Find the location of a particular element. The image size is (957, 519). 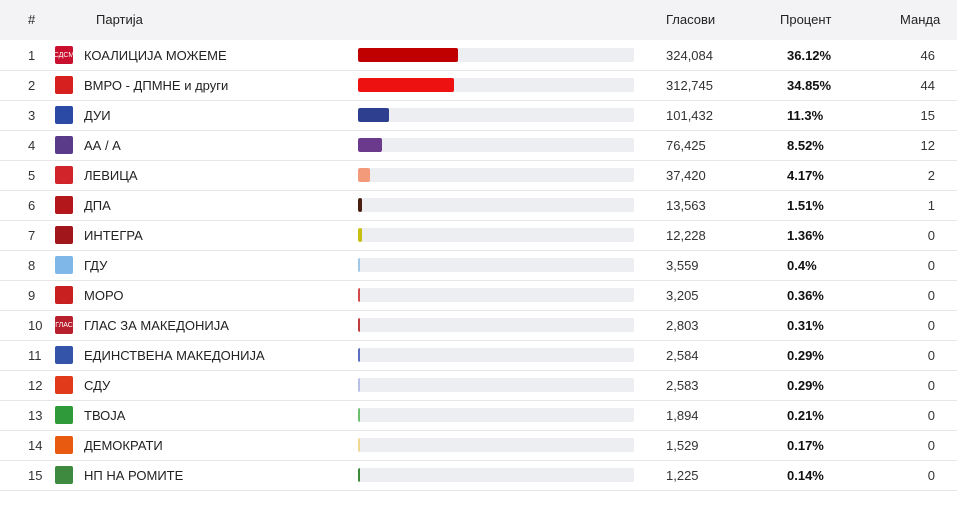

table-row: 7 ИНТЕГРА 12,228 1.36% 0 is located at coordinates (478, 235).